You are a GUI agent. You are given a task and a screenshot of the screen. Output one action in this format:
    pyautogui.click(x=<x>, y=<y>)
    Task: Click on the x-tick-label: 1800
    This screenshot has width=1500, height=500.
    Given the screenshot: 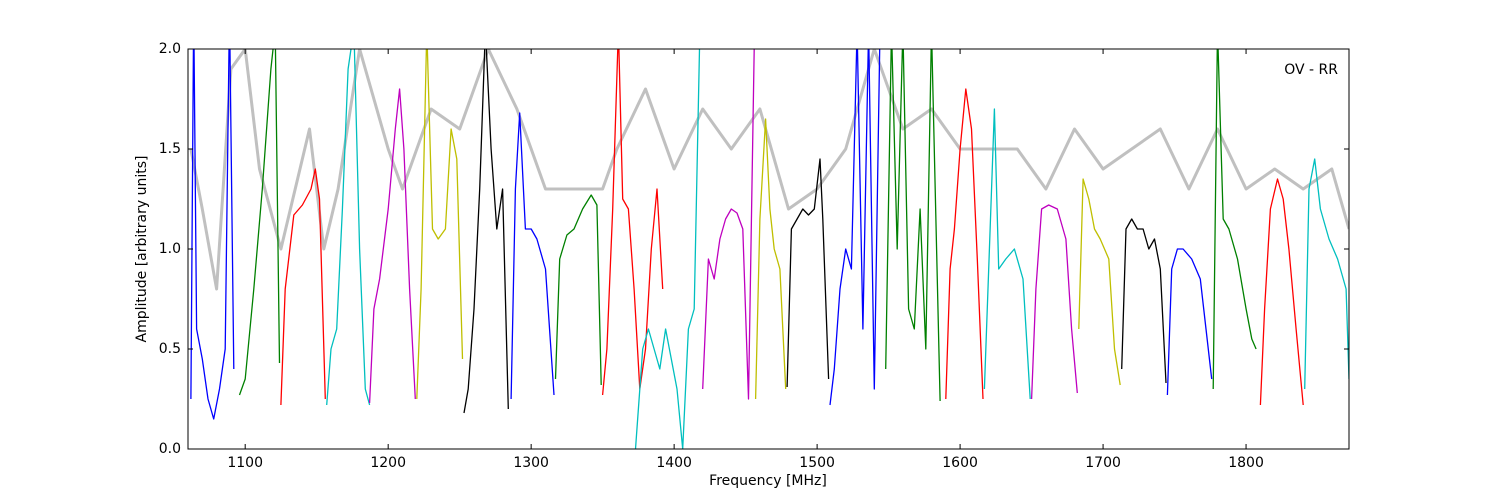 What is the action you would take?
    pyautogui.click(x=1246, y=463)
    